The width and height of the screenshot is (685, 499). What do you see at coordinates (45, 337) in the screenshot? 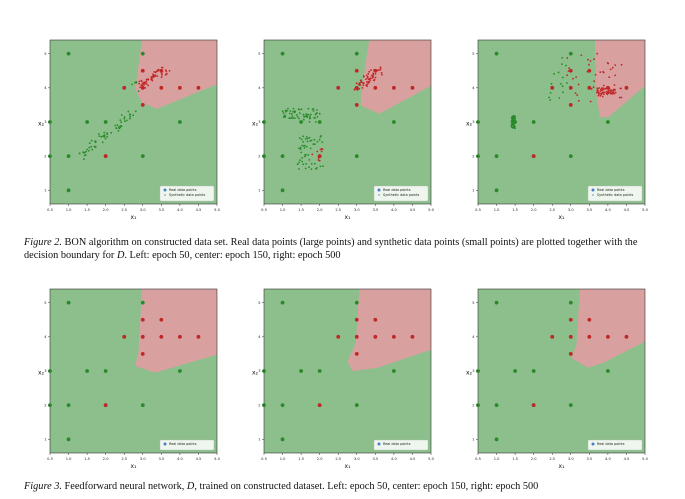
I see `y-tick-label: 4` at bounding box center [45, 337].